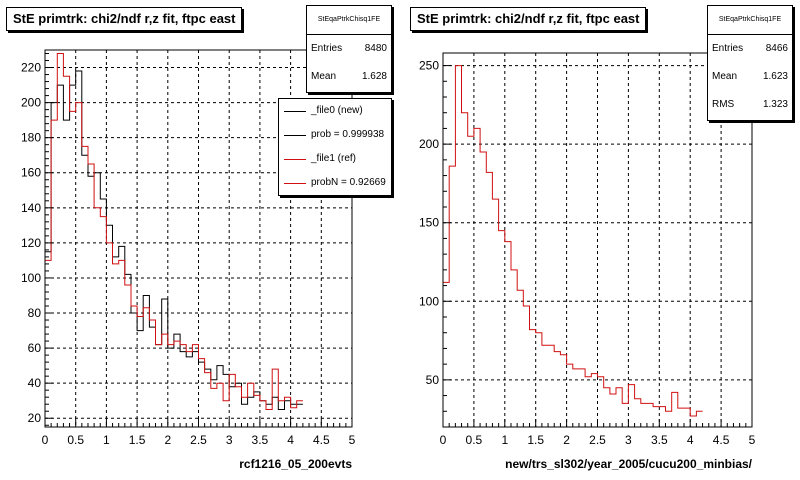  What do you see at coordinates (35, 418) in the screenshot?
I see `y-tick-label: 20` at bounding box center [35, 418].